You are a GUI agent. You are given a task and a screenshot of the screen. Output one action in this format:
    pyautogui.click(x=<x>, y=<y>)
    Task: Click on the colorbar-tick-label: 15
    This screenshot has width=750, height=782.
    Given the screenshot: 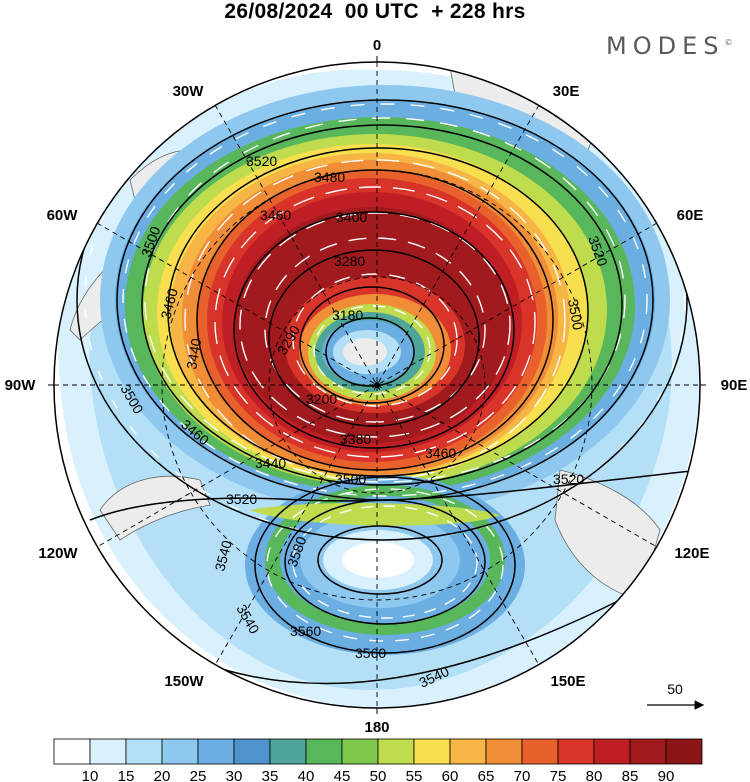 What is the action you would take?
    pyautogui.click(x=126, y=775)
    